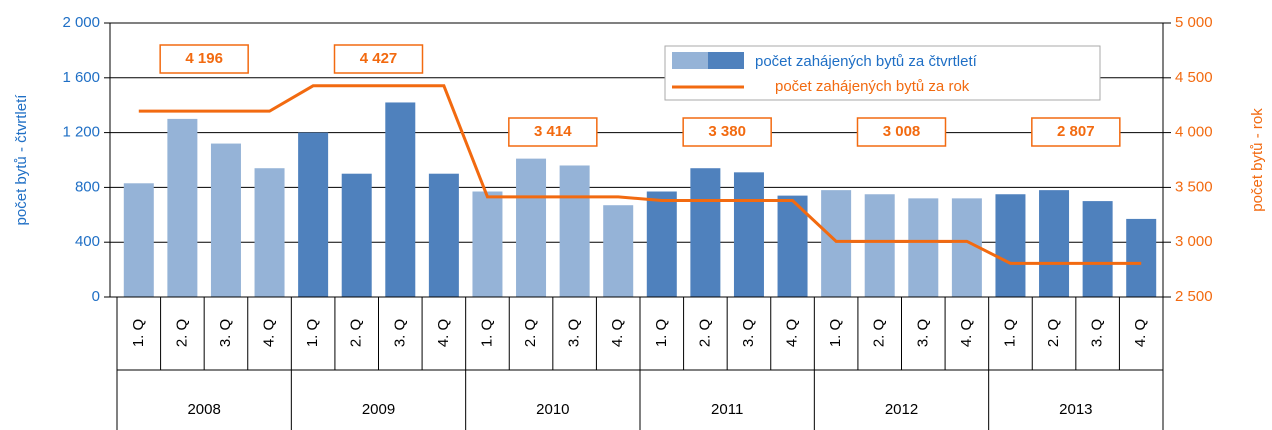 This screenshot has height=430, width=1272. What do you see at coordinates (552, 409) in the screenshot?
I see `year-label: 2010` at bounding box center [552, 409].